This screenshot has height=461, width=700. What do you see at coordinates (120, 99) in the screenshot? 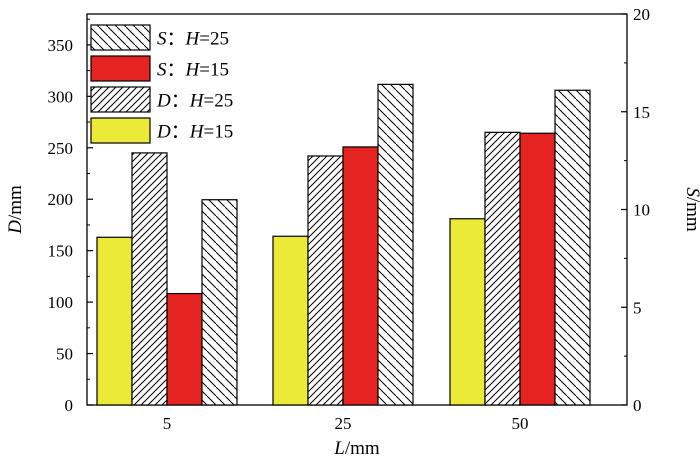
I see `legend-swatch-d-H25` at bounding box center [120, 99].